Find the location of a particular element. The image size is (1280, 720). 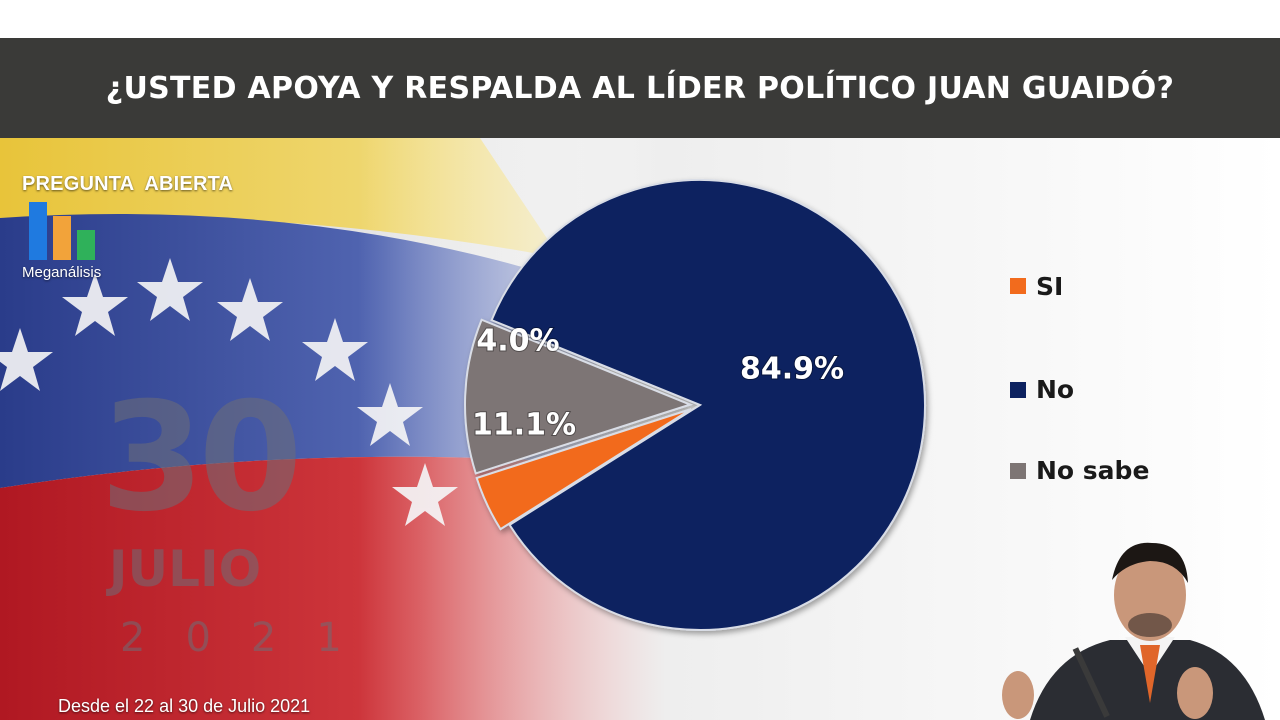

legend-swatch-no-sabe is located at coordinates (1018, 470).